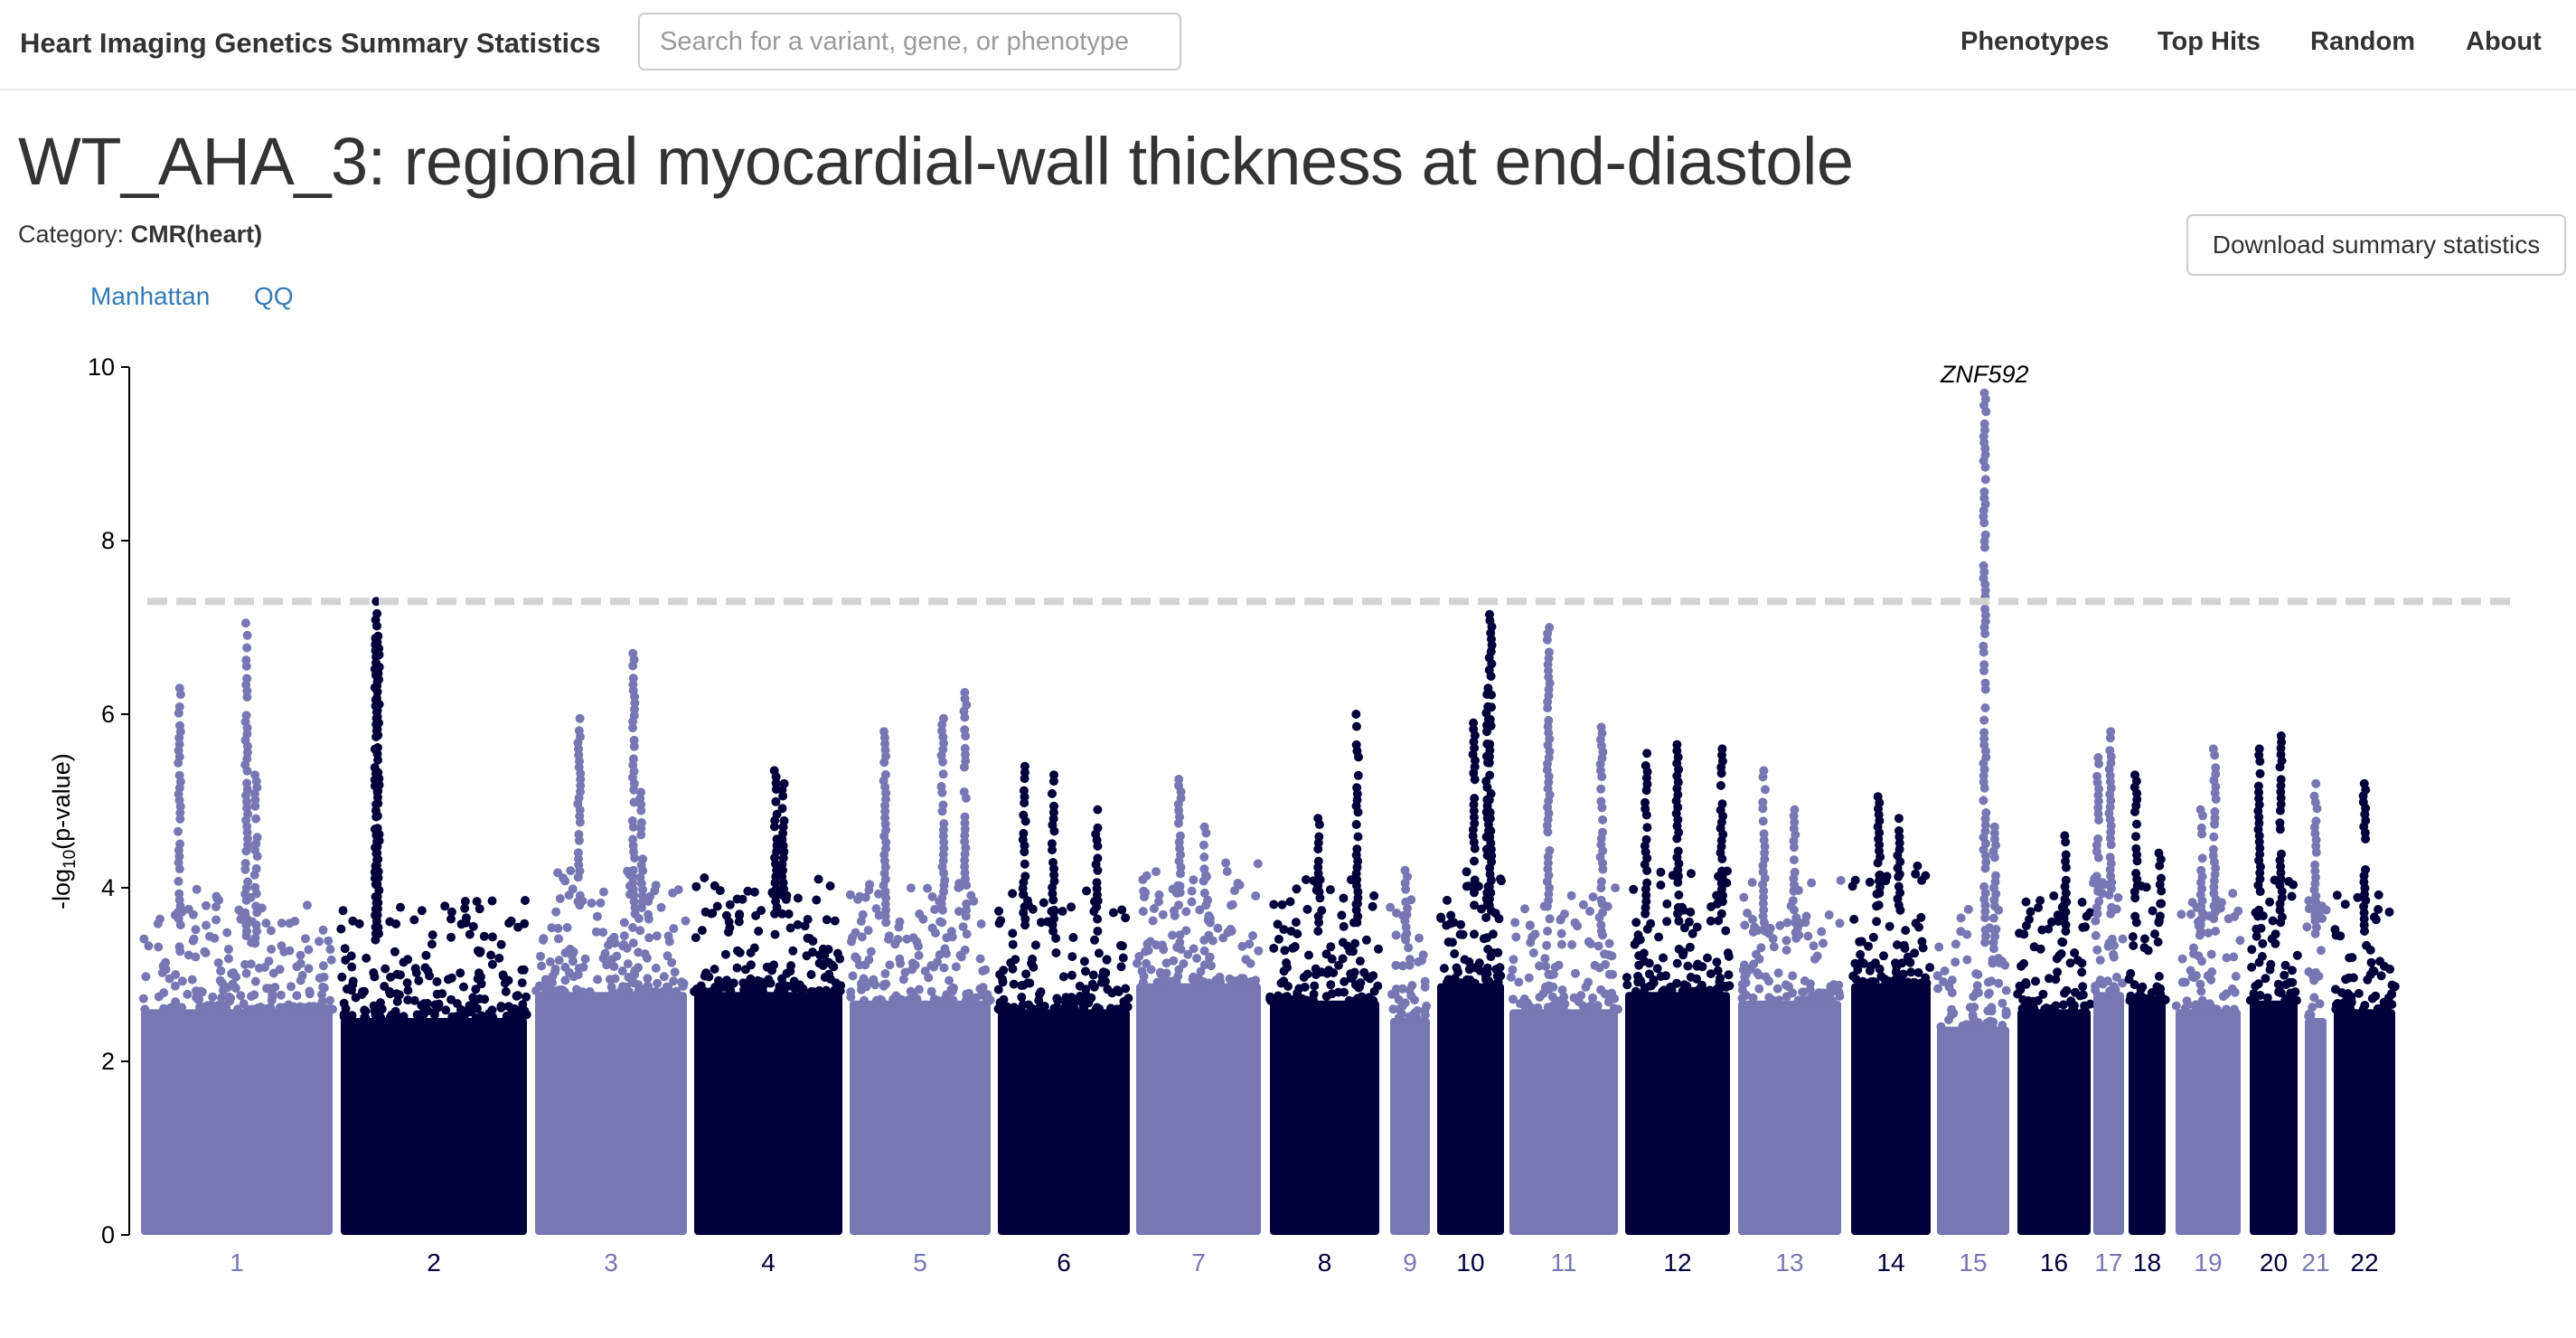 Image resolution: width=2576 pixels, height=1338 pixels. Describe the element at coordinates (2035, 41) in the screenshot. I see `nav-link-phenotypes: Phenotypes` at that location.